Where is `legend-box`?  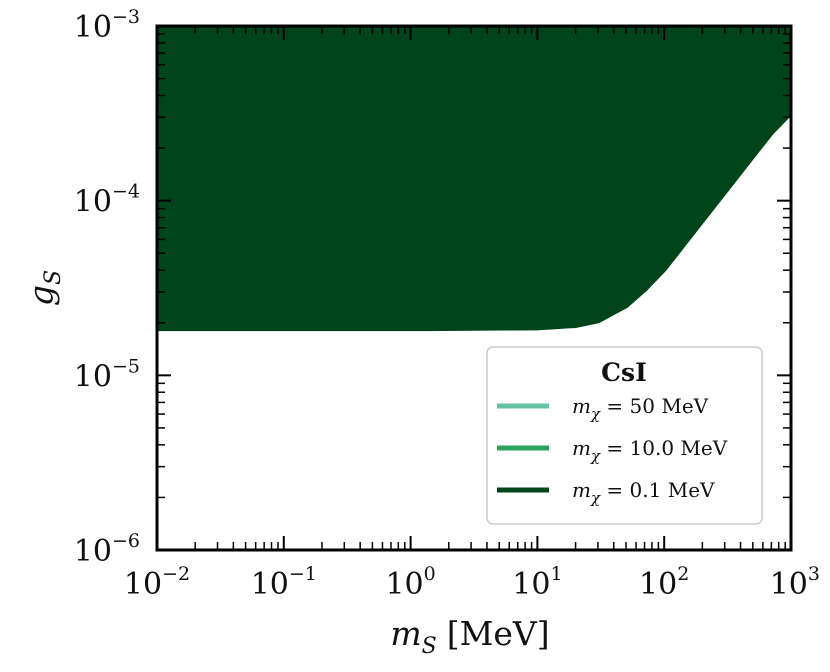 legend-box is located at coordinates (624, 435).